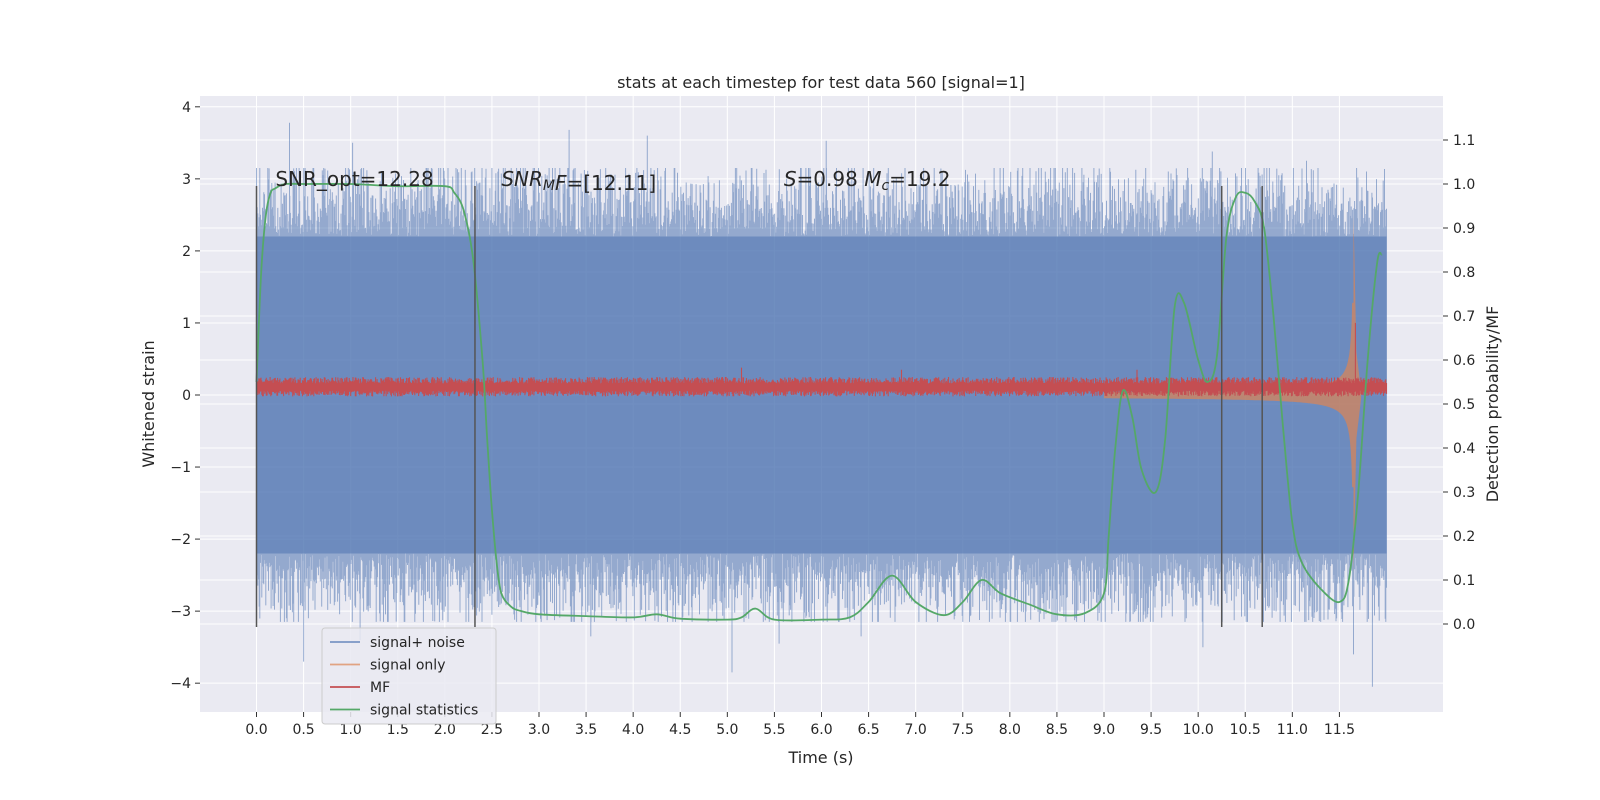  Describe the element at coordinates (1339, 730) in the screenshot. I see `x-tick-label: 11.5` at that location.